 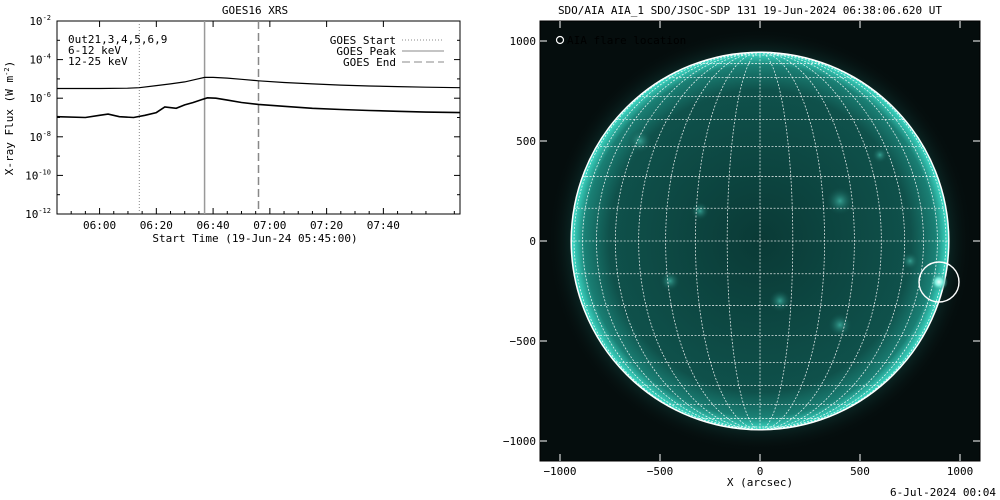 I want to click on goes-x-tick-label: 07:40, so click(x=383, y=225).